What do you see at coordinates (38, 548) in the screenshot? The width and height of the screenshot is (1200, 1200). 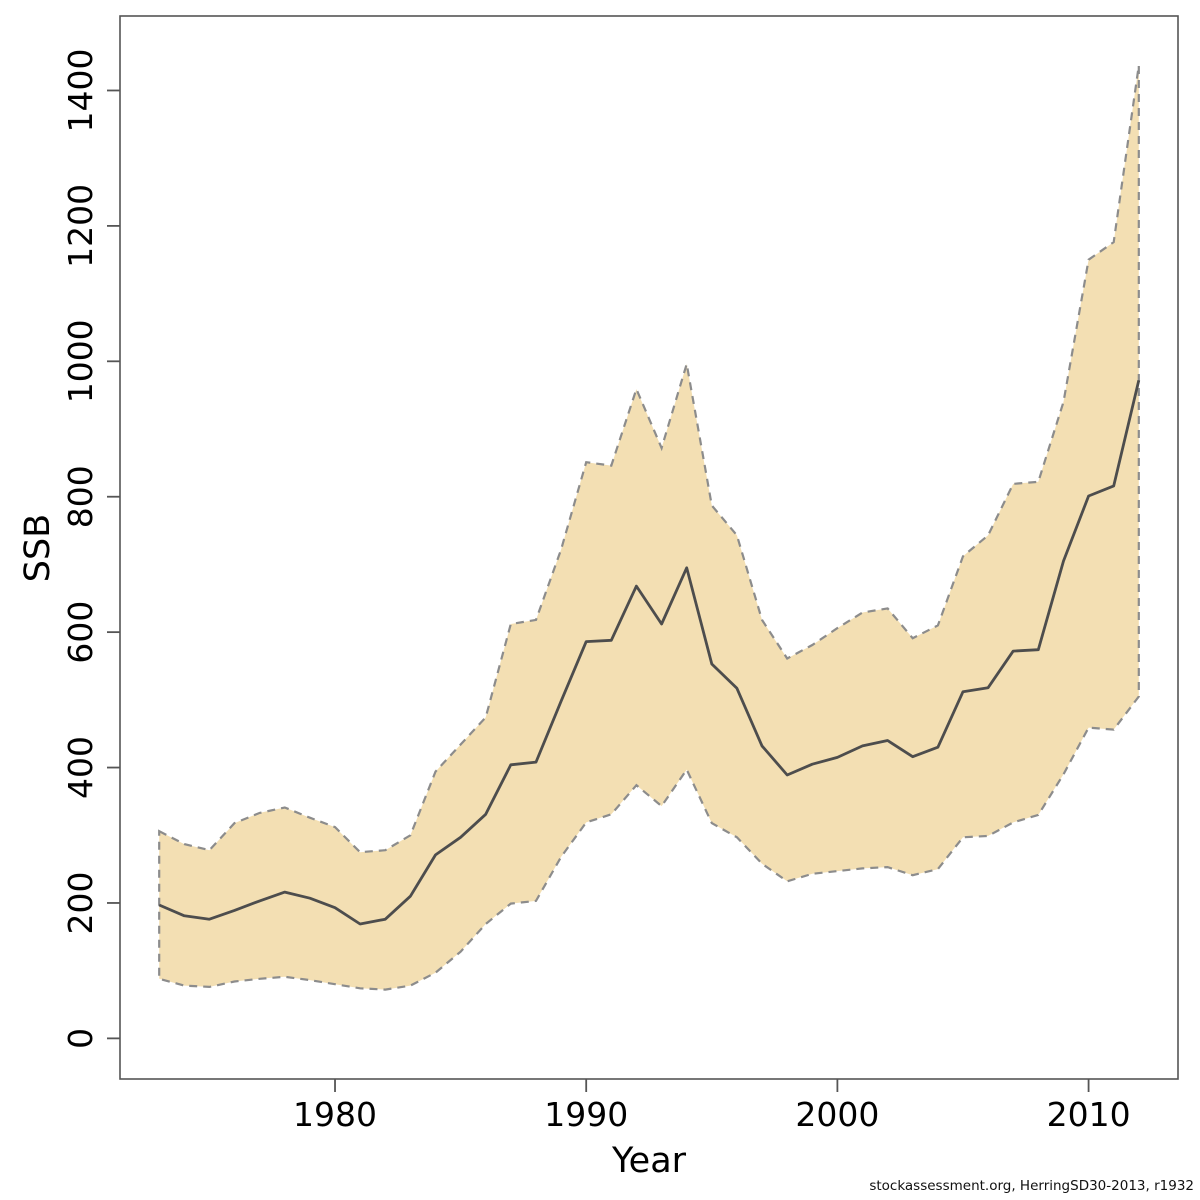 I see `y-axis-title: SSB` at bounding box center [38, 548].